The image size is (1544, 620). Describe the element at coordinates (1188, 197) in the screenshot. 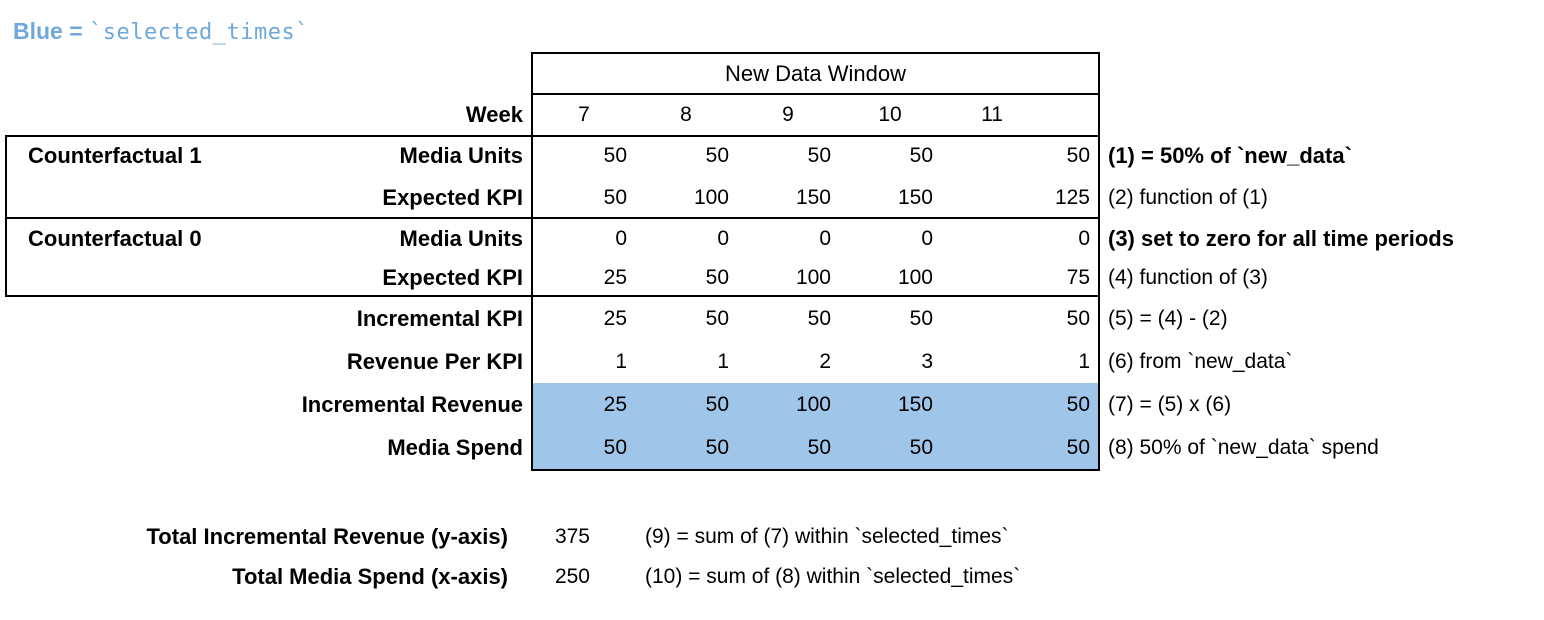

I see `row-annotation: (2) function of (1)` at that location.